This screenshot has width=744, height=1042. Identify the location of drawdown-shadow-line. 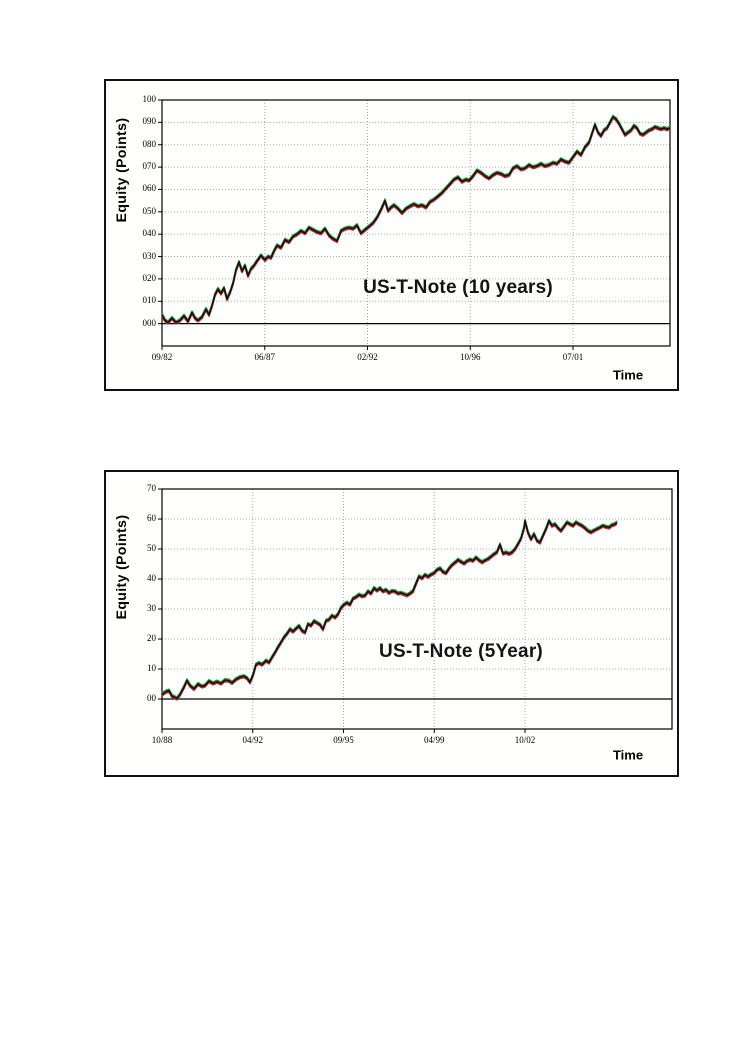
(389, 611).